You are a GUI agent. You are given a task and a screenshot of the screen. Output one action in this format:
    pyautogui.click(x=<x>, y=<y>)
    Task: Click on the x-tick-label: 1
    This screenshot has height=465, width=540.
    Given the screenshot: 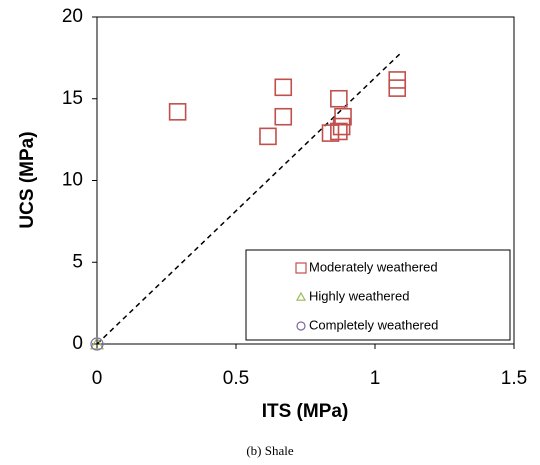 What is the action you would take?
    pyautogui.click(x=375, y=378)
    